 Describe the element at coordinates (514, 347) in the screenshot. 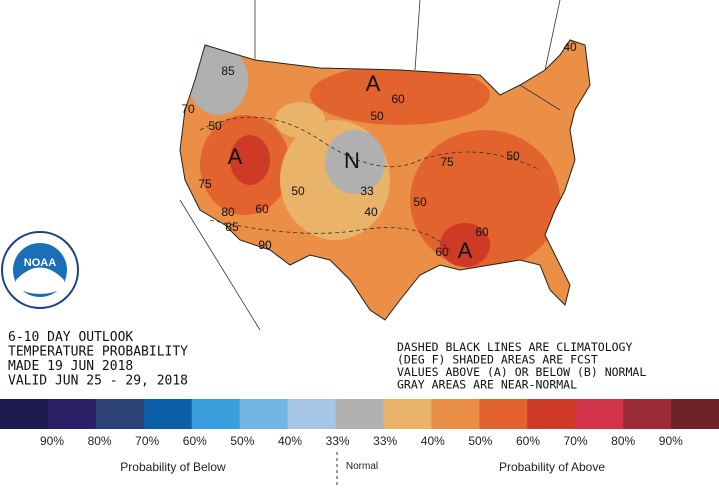

I see `note-line: DASHED BLACK LINES ARE CLIMATOLOGY` at that location.